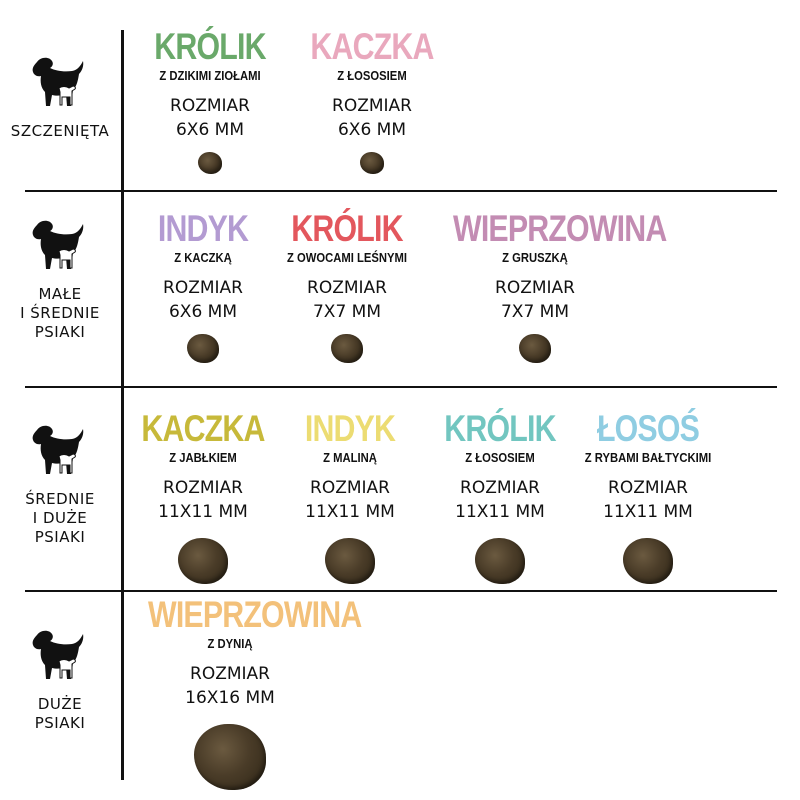 Image resolution: width=800 pixels, height=800 pixels. Describe the element at coordinates (535, 258) in the screenshot. I see `product-subtitle: Z GRUSZKĄ` at that location.